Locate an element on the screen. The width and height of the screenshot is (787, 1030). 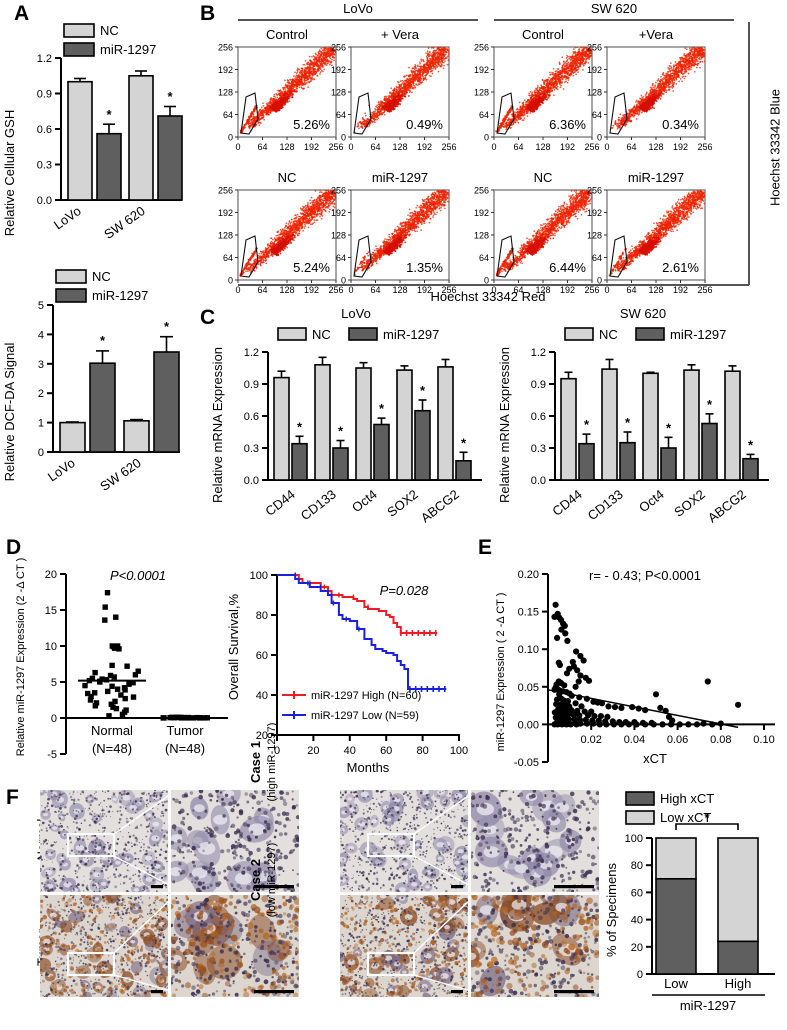
flow-xtick: 256 is located at coordinates (448, 147).